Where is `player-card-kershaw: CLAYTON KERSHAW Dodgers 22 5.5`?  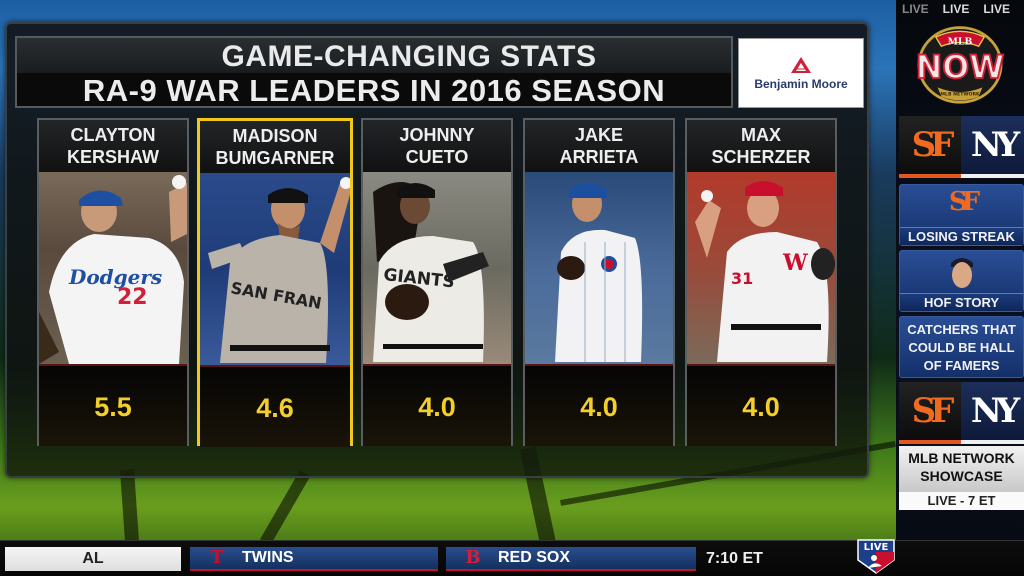 player-card-kershaw: CLAYTON KERSHAW Dodgers 22 5.5 is located at coordinates (113, 282).